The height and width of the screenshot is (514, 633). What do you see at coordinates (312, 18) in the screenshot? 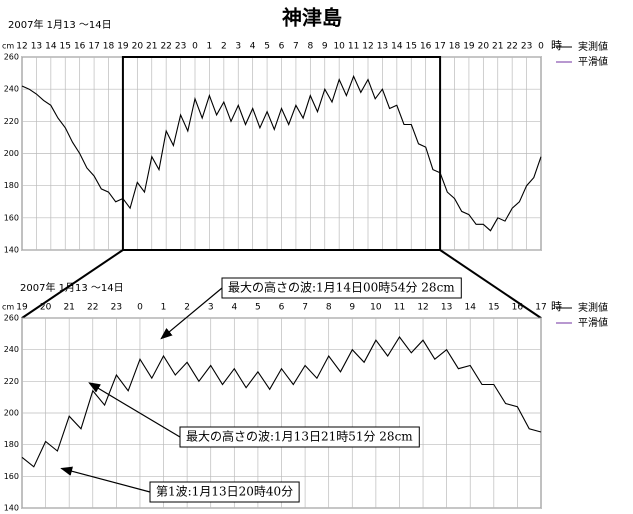
I see `chart-title: 神津島` at bounding box center [312, 18].